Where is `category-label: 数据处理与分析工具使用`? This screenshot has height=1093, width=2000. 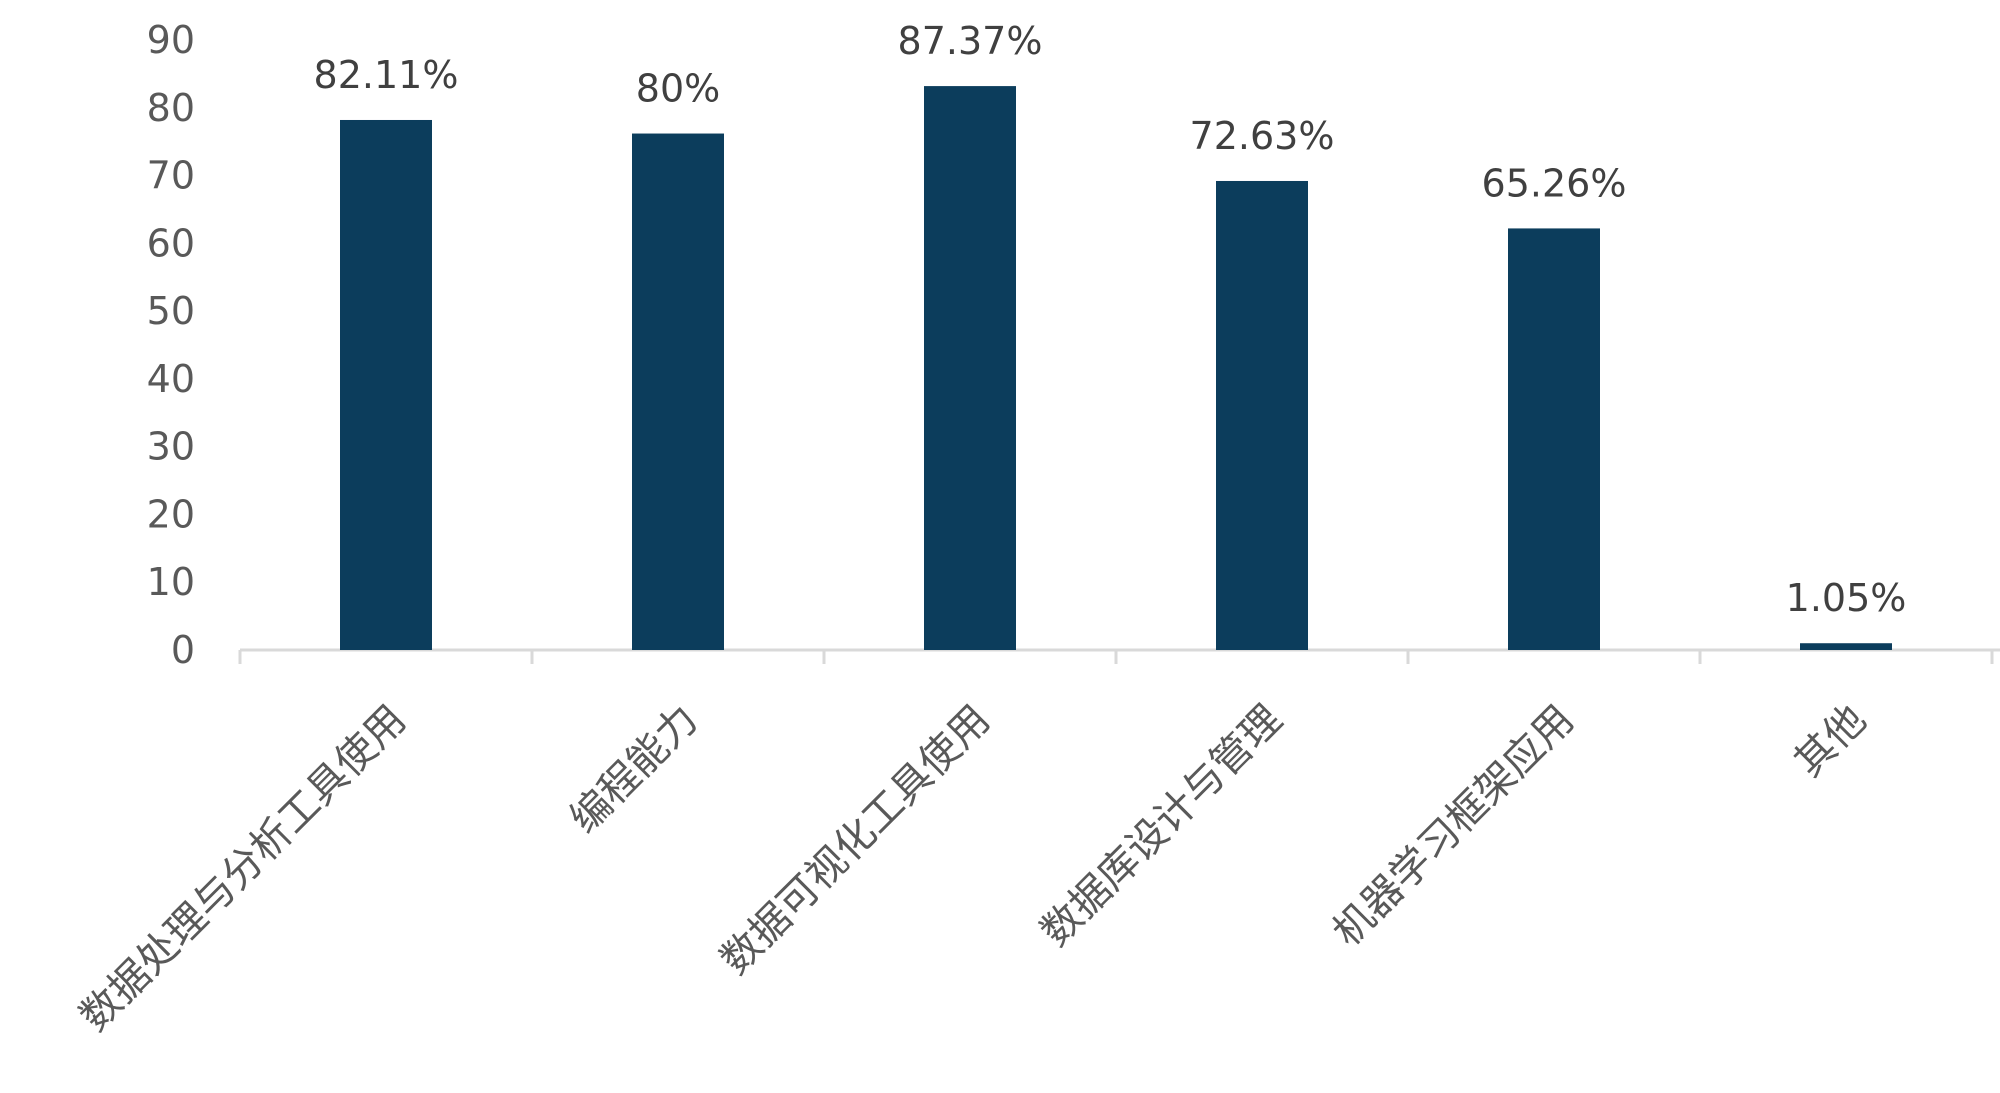
category-label: 数据处理与分析工具使用 is located at coordinates (243, 869).